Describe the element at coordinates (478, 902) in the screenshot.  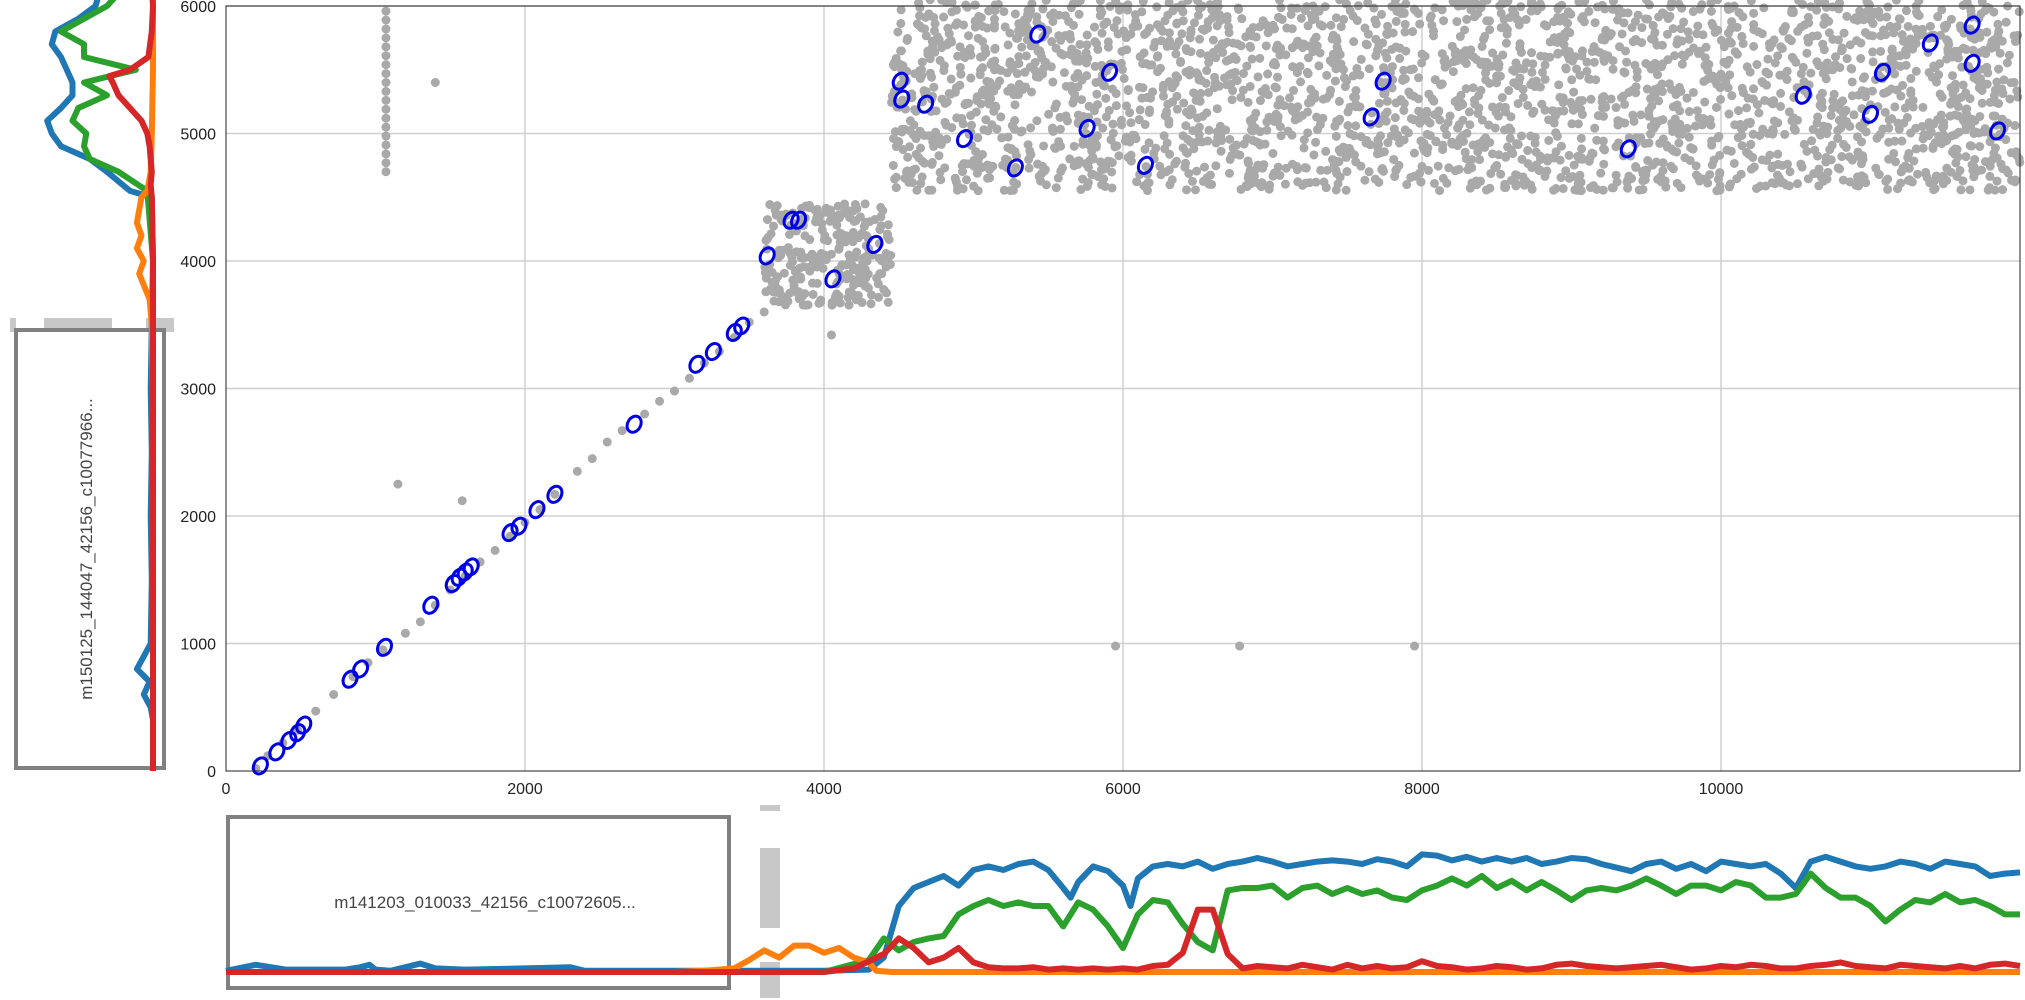
I see `x-read-box` at that location.